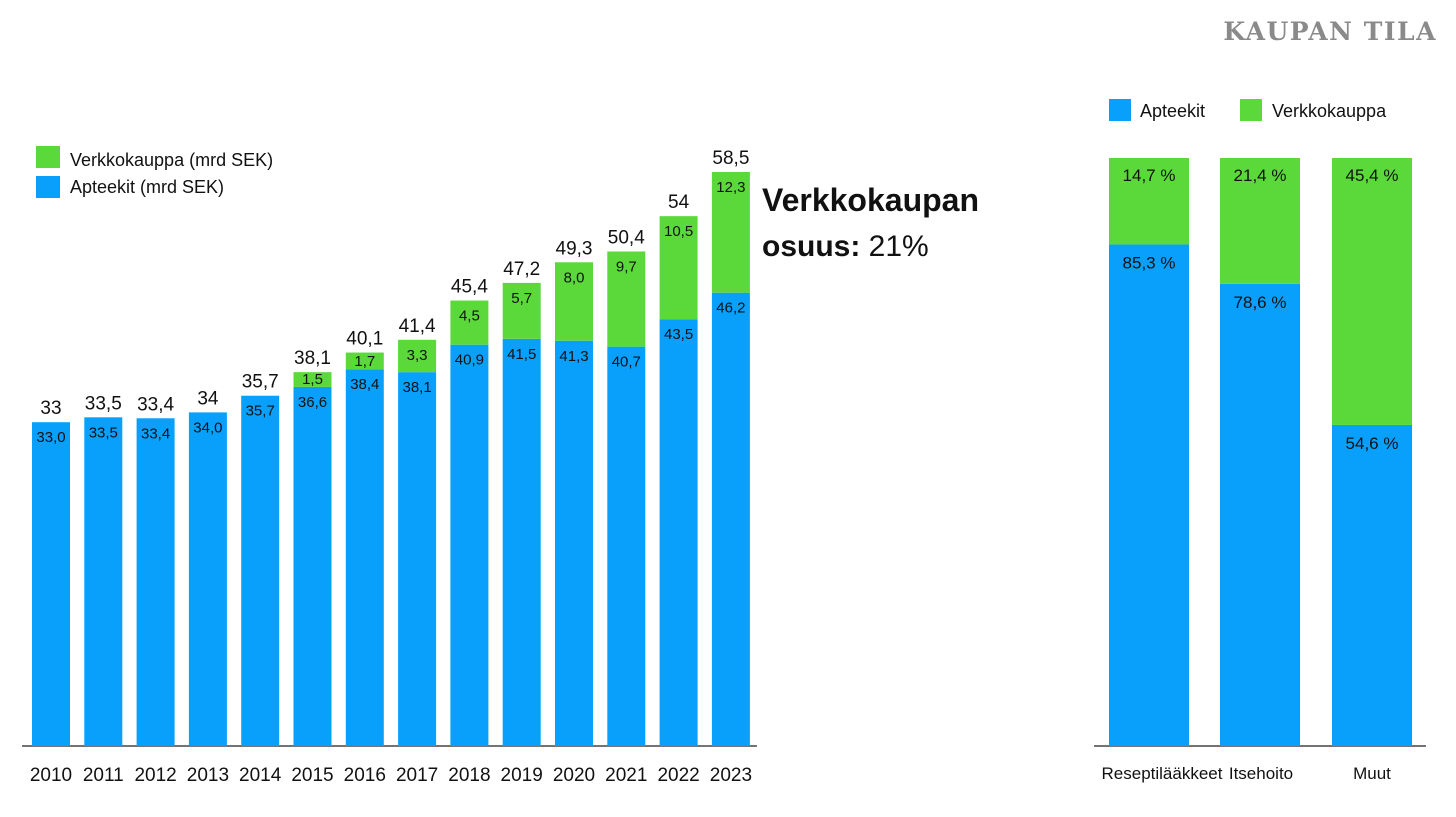 The height and width of the screenshot is (817, 1456). I want to click on data-label-apteekit: 38,1, so click(416, 387).